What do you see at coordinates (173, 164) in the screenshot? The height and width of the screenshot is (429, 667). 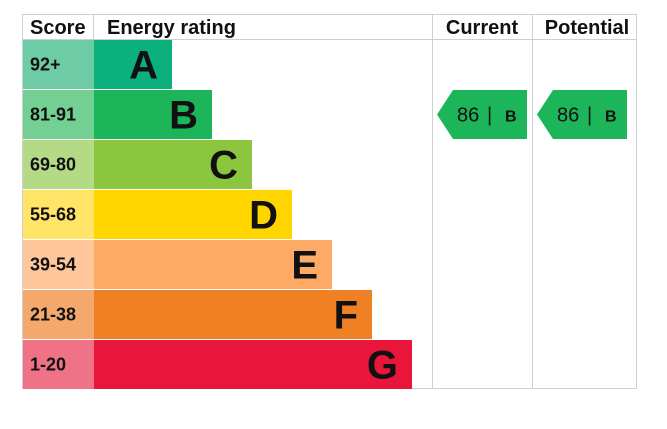 I see `band-bar-c` at bounding box center [173, 164].